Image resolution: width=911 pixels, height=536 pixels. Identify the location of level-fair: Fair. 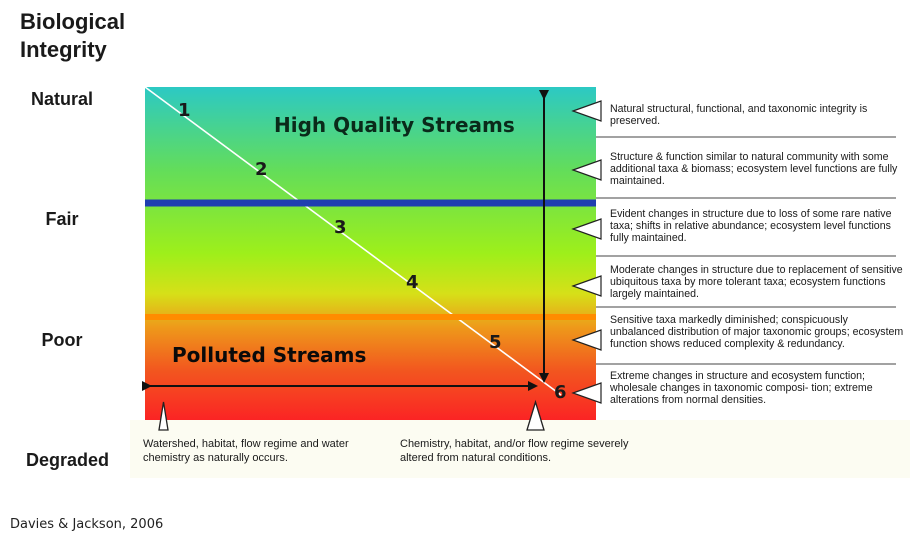
(62, 219).